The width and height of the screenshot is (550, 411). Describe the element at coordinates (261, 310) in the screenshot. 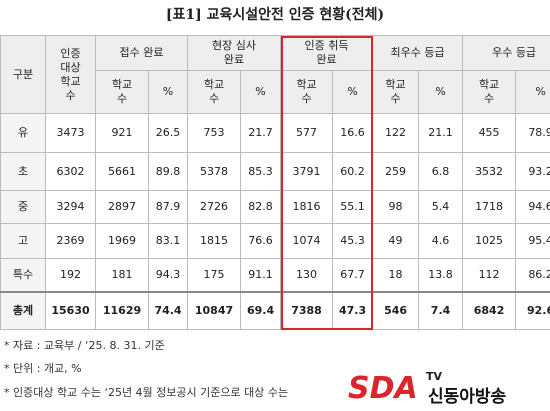

I see `cell: 69.4` at that location.